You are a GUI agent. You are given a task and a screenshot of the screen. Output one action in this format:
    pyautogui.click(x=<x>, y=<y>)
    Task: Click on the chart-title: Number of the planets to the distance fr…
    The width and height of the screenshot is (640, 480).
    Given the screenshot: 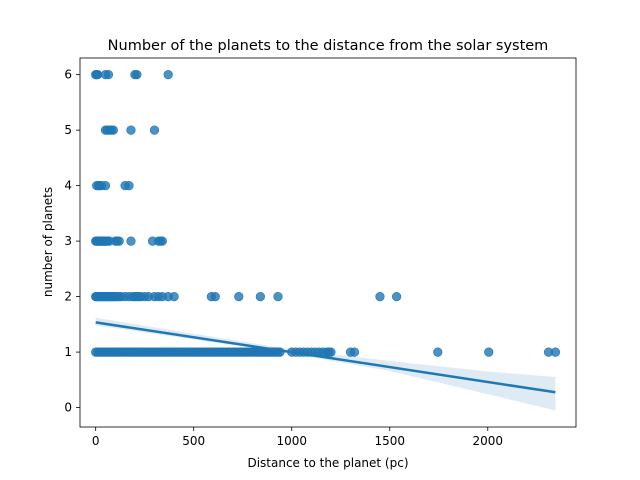 What is the action you would take?
    pyautogui.click(x=328, y=46)
    